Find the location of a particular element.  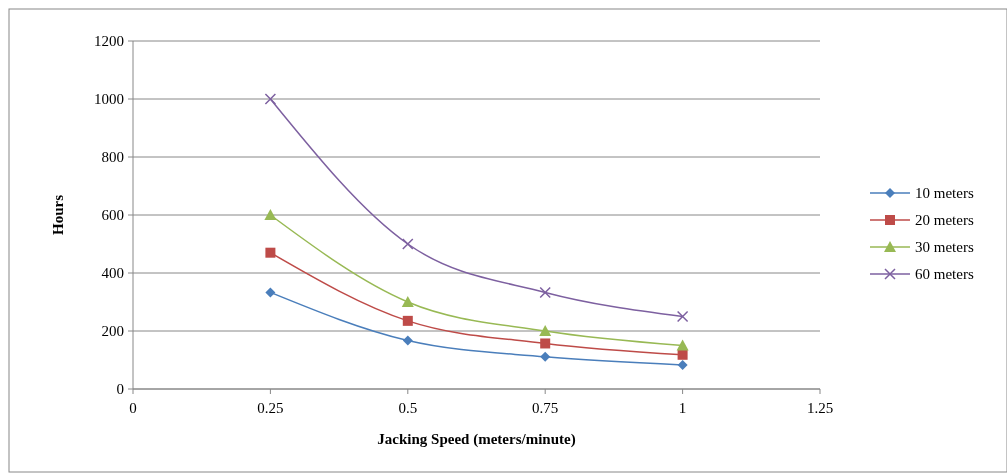

x-tick-label: 1 is located at coordinates (682, 408).